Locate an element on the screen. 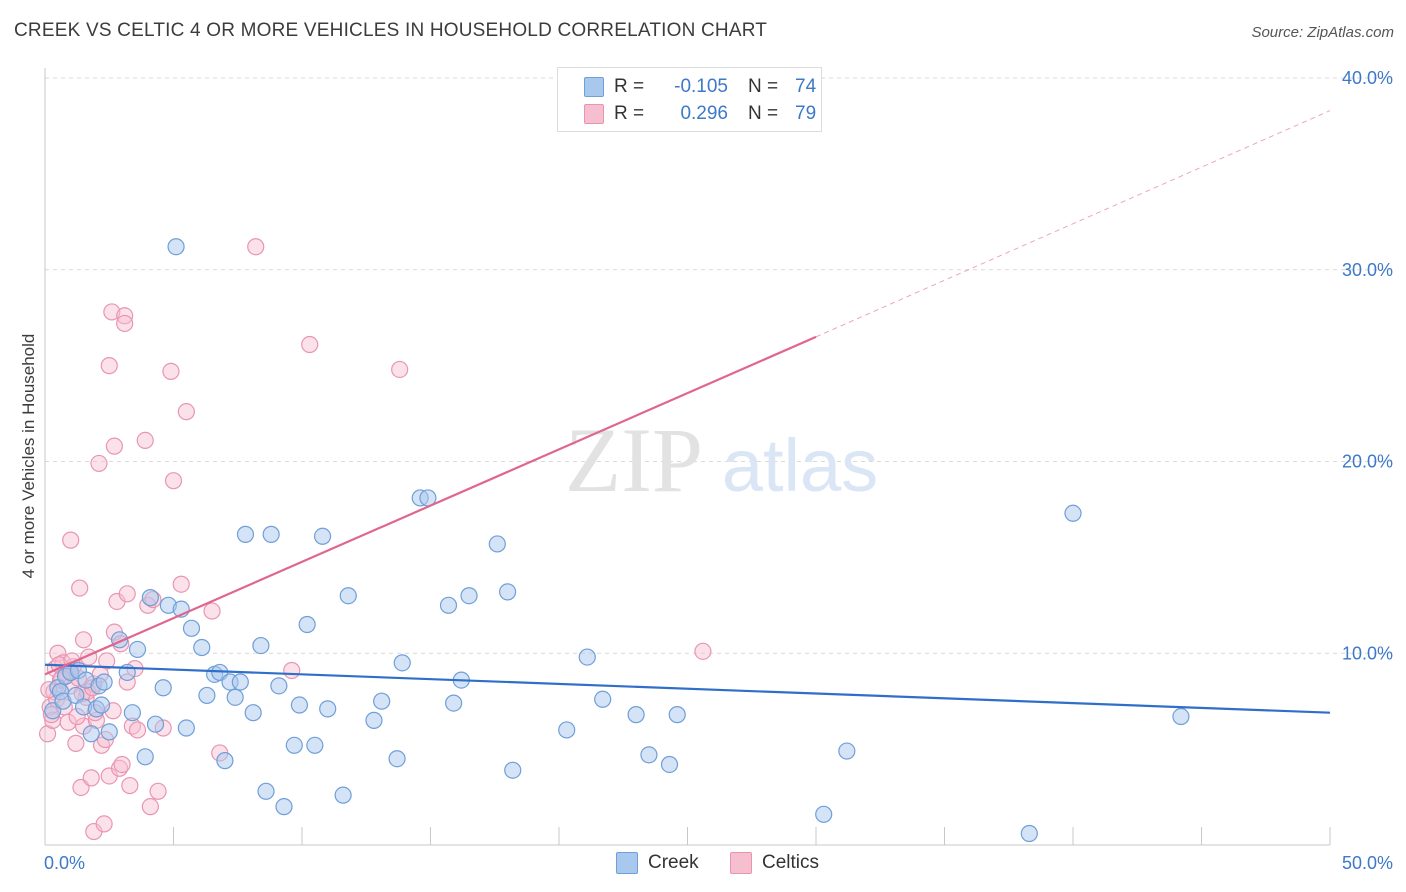 The height and width of the screenshot is (892, 1406). legend-r-value: -0.105 is located at coordinates (701, 86).